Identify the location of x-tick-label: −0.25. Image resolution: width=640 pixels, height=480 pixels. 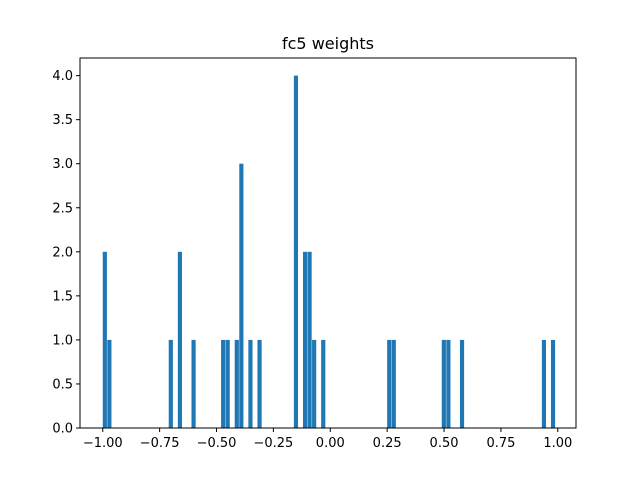
(273, 443).